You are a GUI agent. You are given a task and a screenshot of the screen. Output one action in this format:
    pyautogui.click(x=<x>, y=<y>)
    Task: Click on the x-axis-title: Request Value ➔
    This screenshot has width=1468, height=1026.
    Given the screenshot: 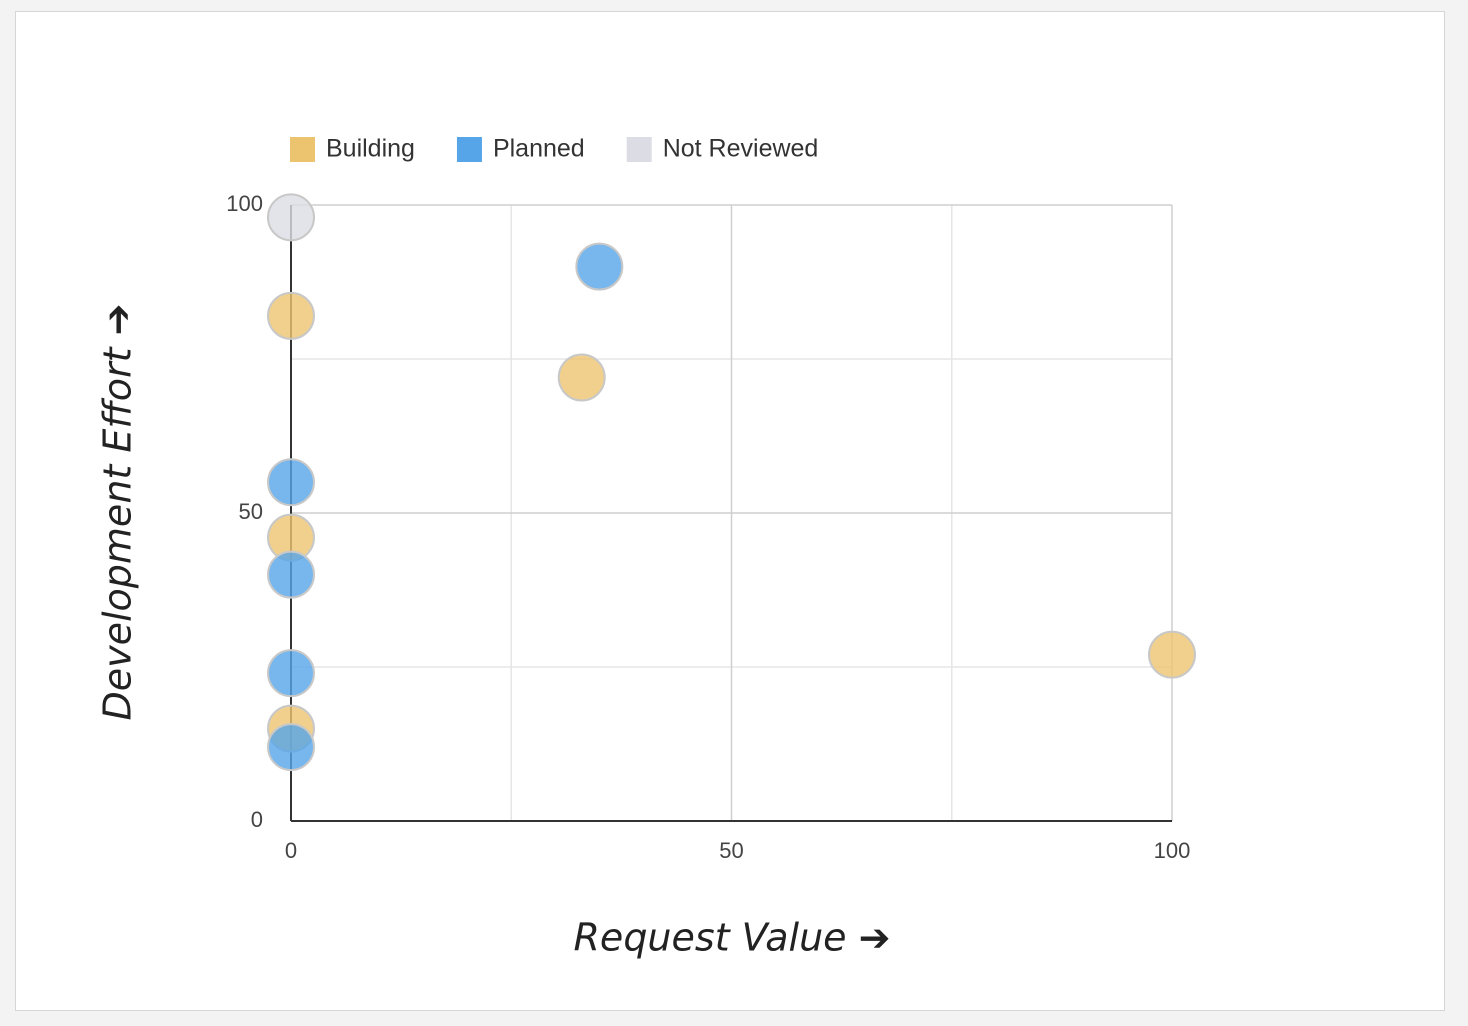 What is the action you would take?
    pyautogui.click(x=732, y=938)
    